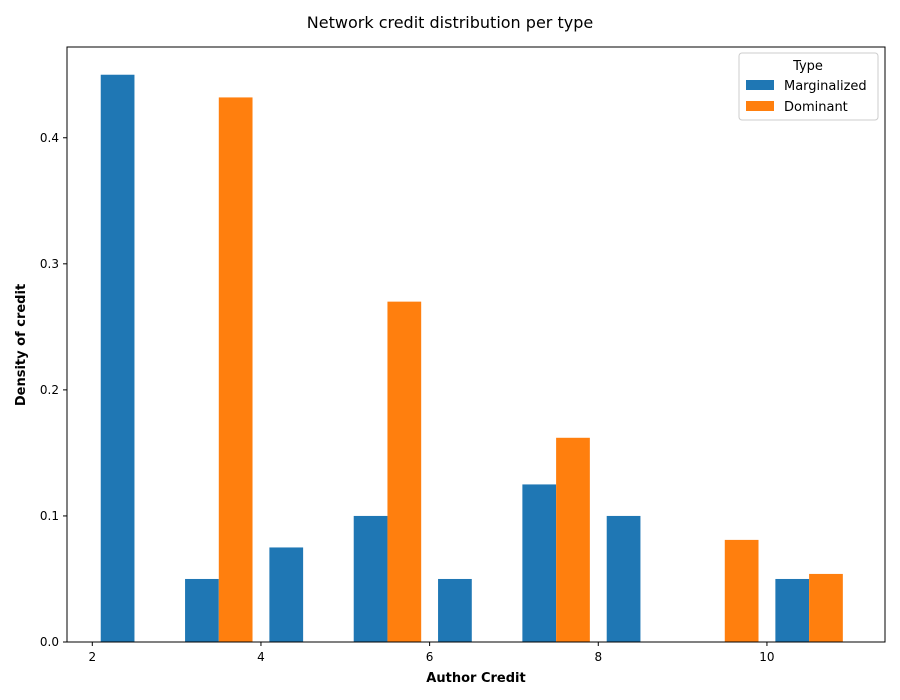 This screenshot has height=700, width=900. I want to click on legend-title: Type, so click(807, 66).